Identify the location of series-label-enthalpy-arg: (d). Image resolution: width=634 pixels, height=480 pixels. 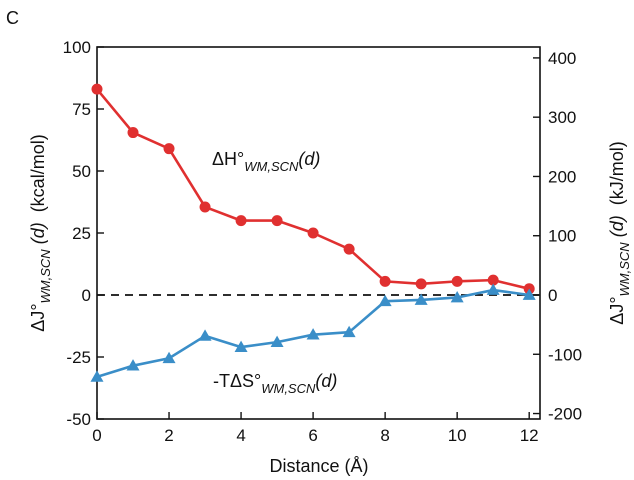
(309, 159).